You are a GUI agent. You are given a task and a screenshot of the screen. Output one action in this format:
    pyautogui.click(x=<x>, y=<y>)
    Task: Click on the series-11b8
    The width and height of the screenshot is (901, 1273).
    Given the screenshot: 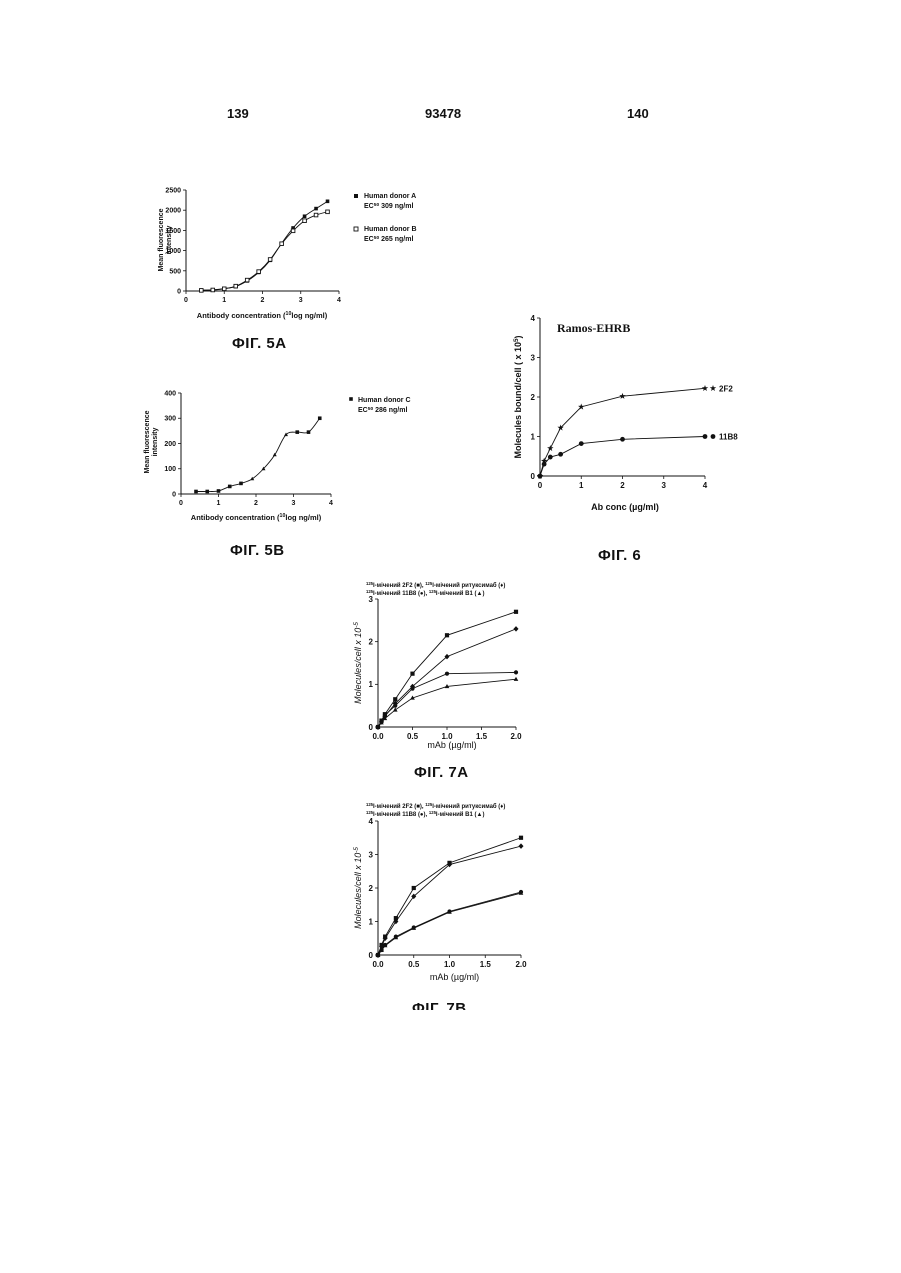 What is the action you would take?
    pyautogui.click(x=623, y=456)
    